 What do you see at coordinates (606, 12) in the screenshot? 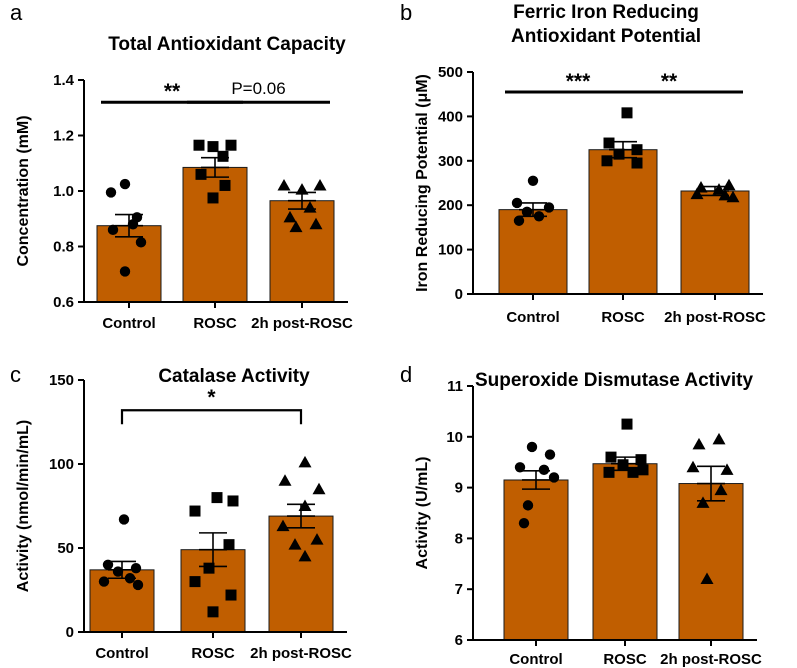
I see `chart-title: Ferric Iron Reducing` at bounding box center [606, 12].